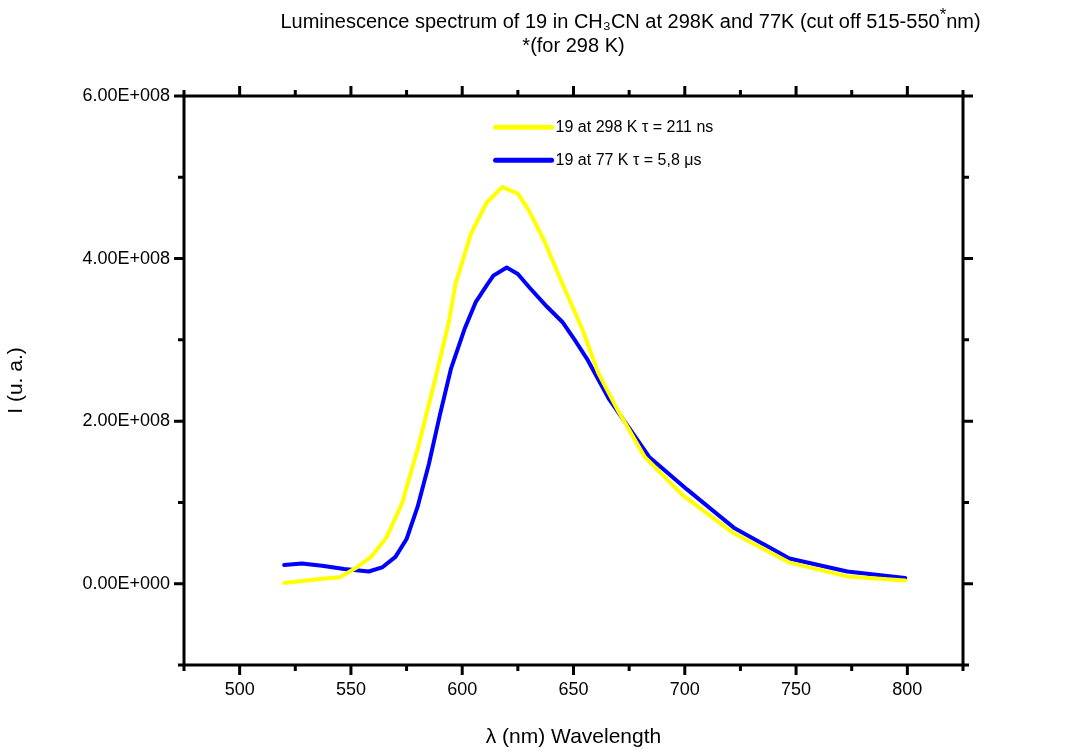  What do you see at coordinates (628, 159) in the screenshot?
I see `legend-label: 19 at 77 K τ = 5,8 μs` at bounding box center [628, 159].